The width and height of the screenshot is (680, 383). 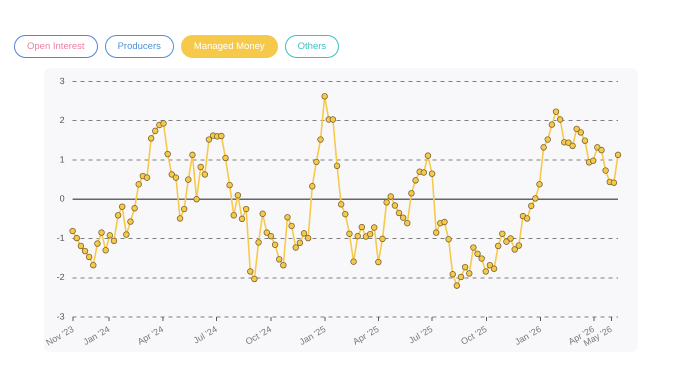 What do you see at coordinates (366, 335) in the screenshot?
I see `x-tick-label: Apr '25` at bounding box center [366, 335].